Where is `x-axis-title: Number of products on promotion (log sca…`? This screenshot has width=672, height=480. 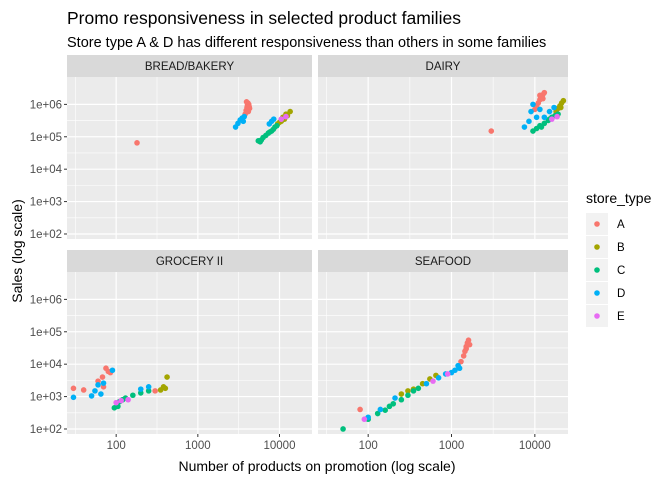 x-axis-title: Number of products on promotion (log sca… is located at coordinates (316, 466).